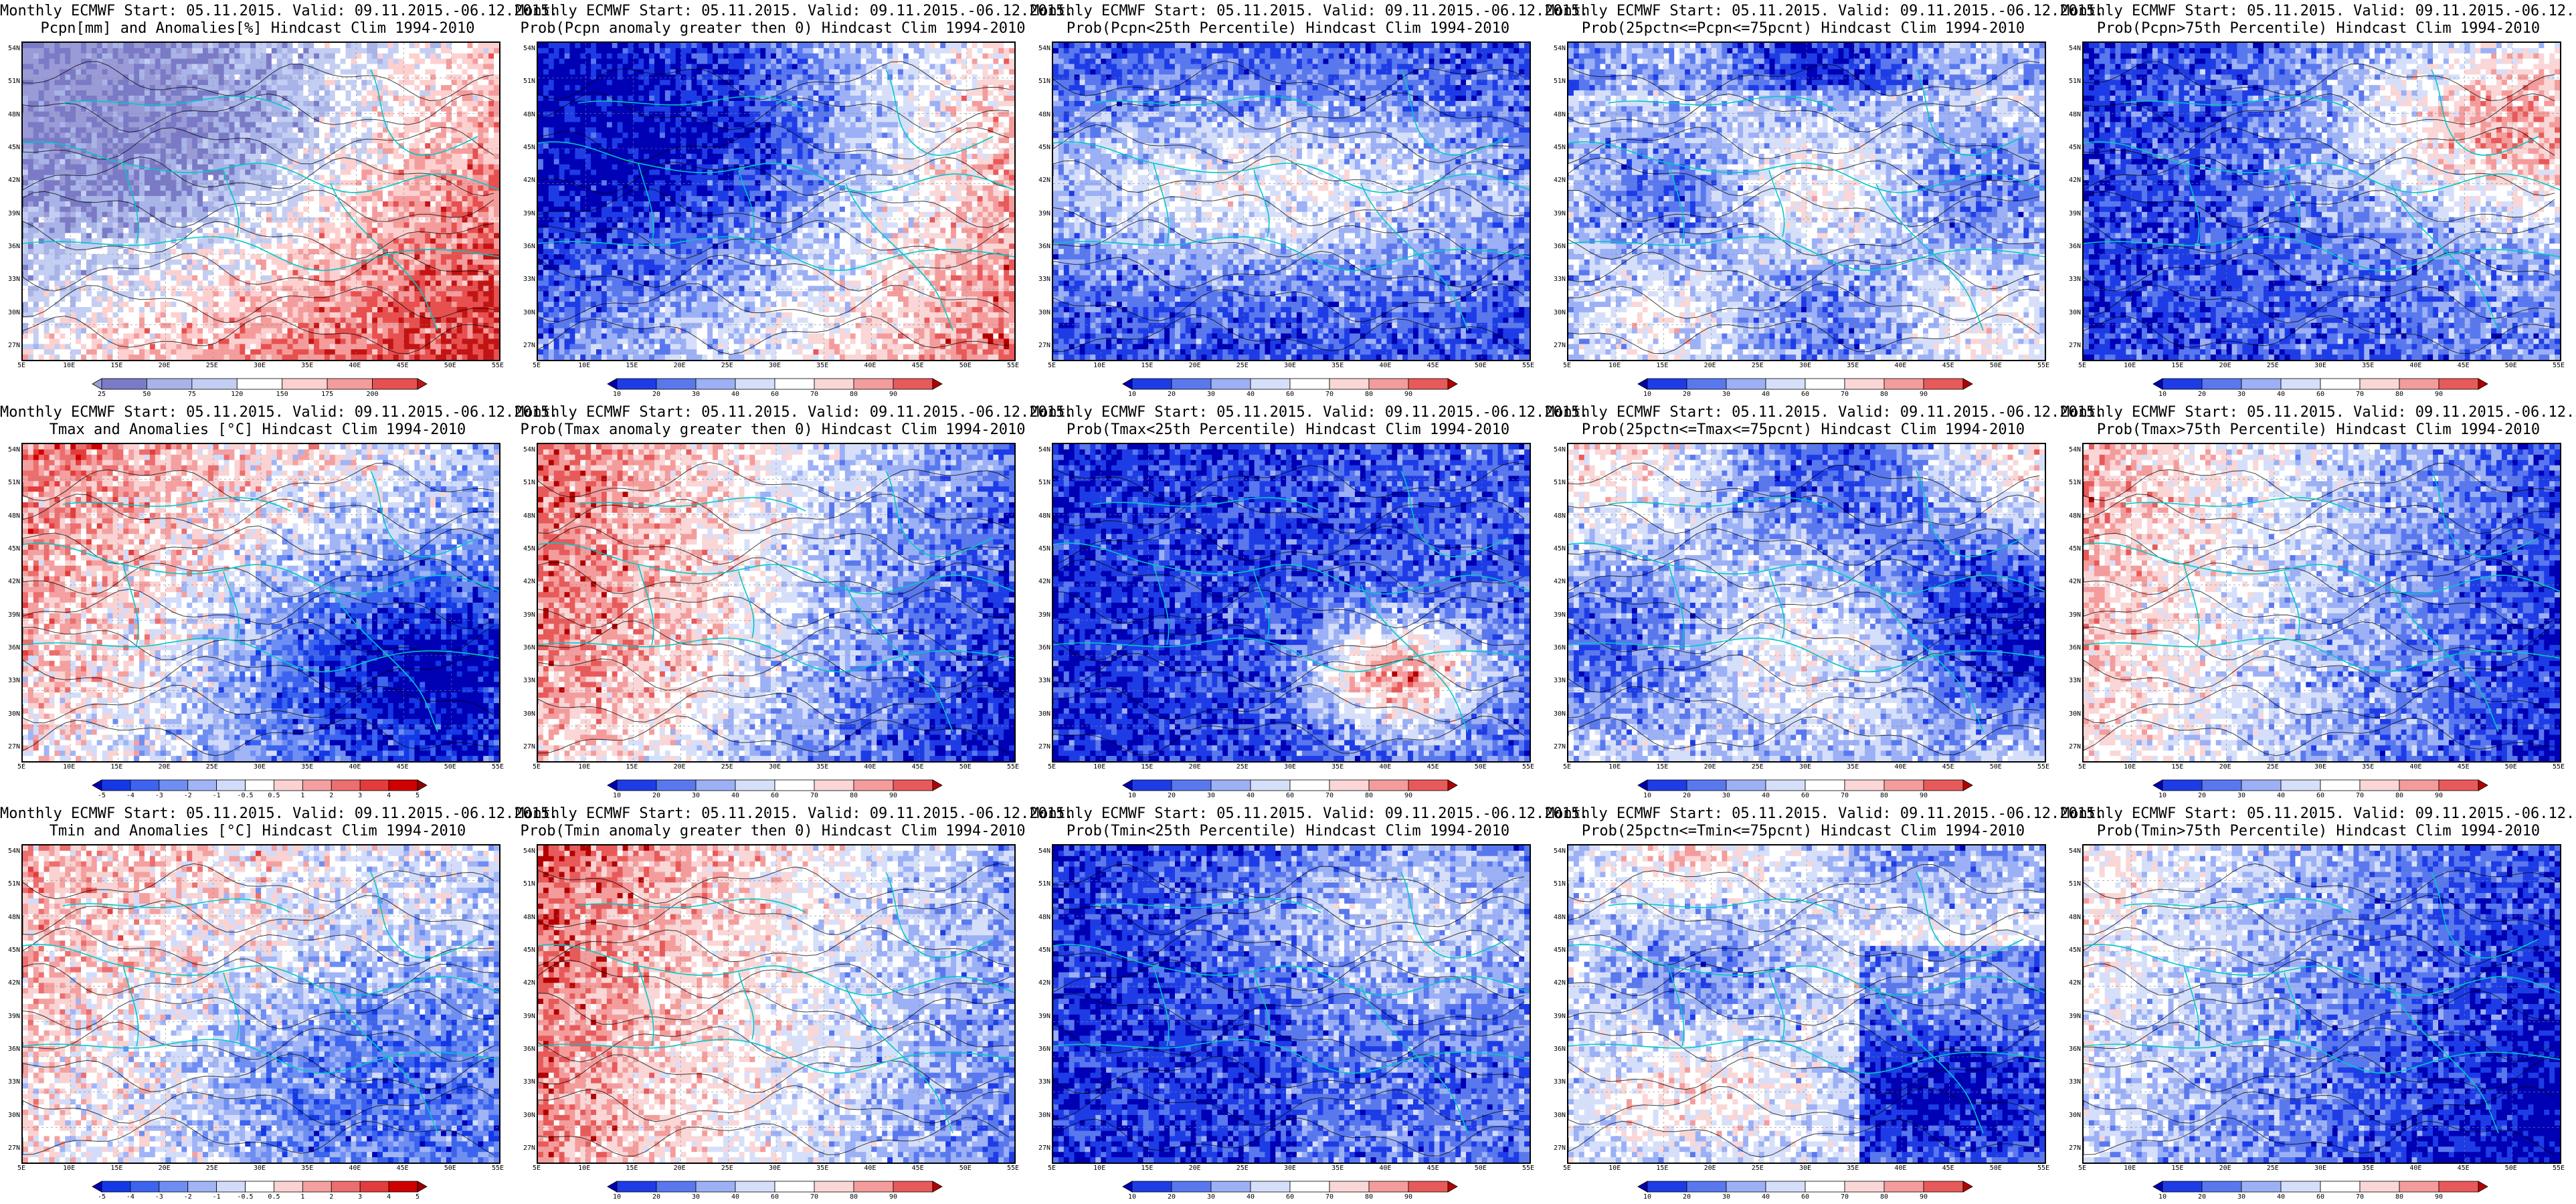 The image size is (2576, 1204). Describe the element at coordinates (1172, 1197) in the screenshot. I see `colorbar-label: 20` at that location.